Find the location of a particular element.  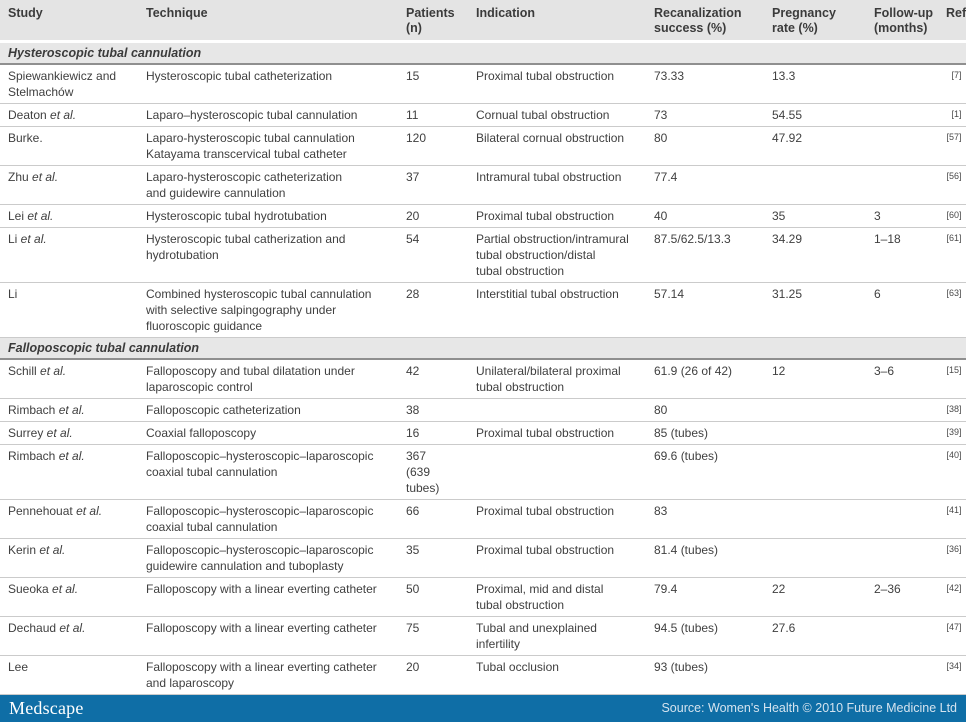

technique-cell: Coaxial falloposcopy is located at coordinates (268, 433).